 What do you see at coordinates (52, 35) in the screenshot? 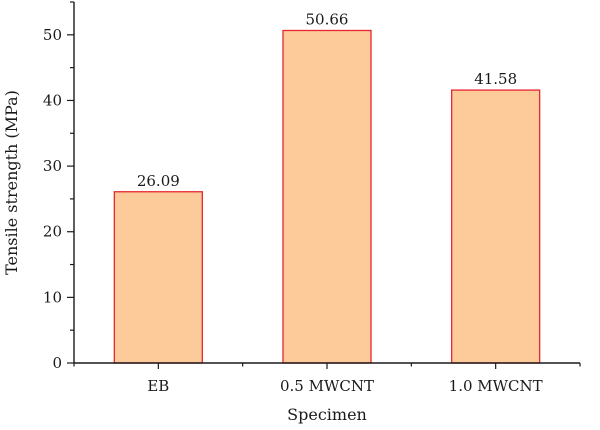
I see `y-tick-label-50: 50` at bounding box center [52, 35].